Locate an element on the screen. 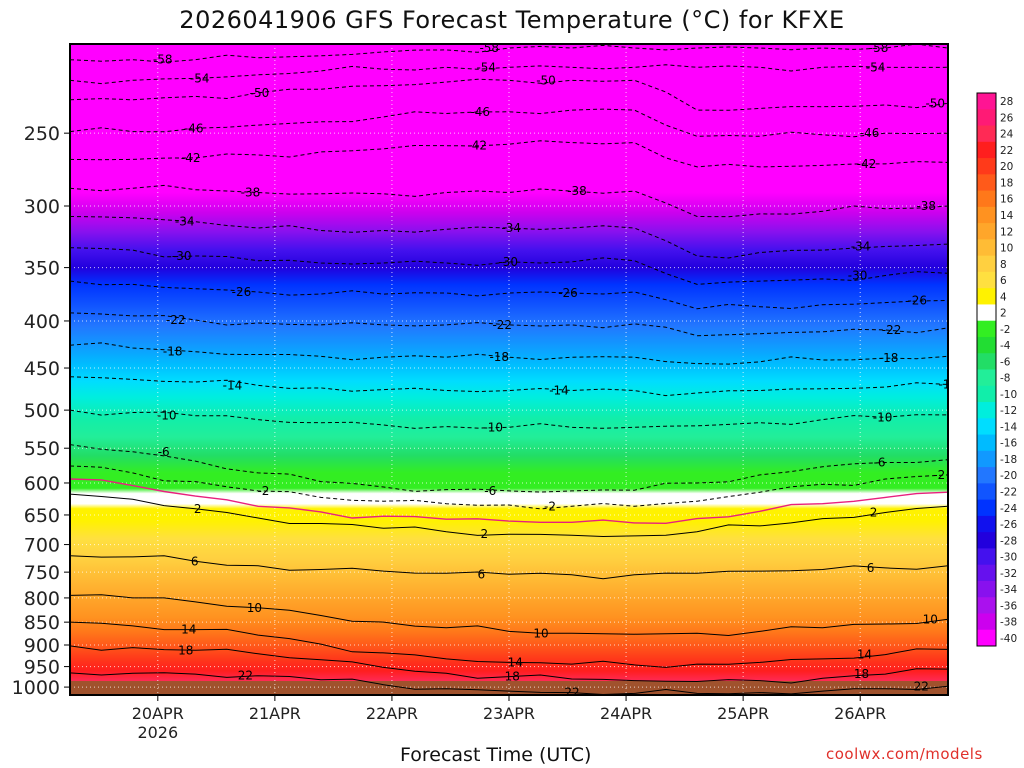 This screenshot has height=768, width=1024. colorbar-label: 18 is located at coordinates (1006, 183).